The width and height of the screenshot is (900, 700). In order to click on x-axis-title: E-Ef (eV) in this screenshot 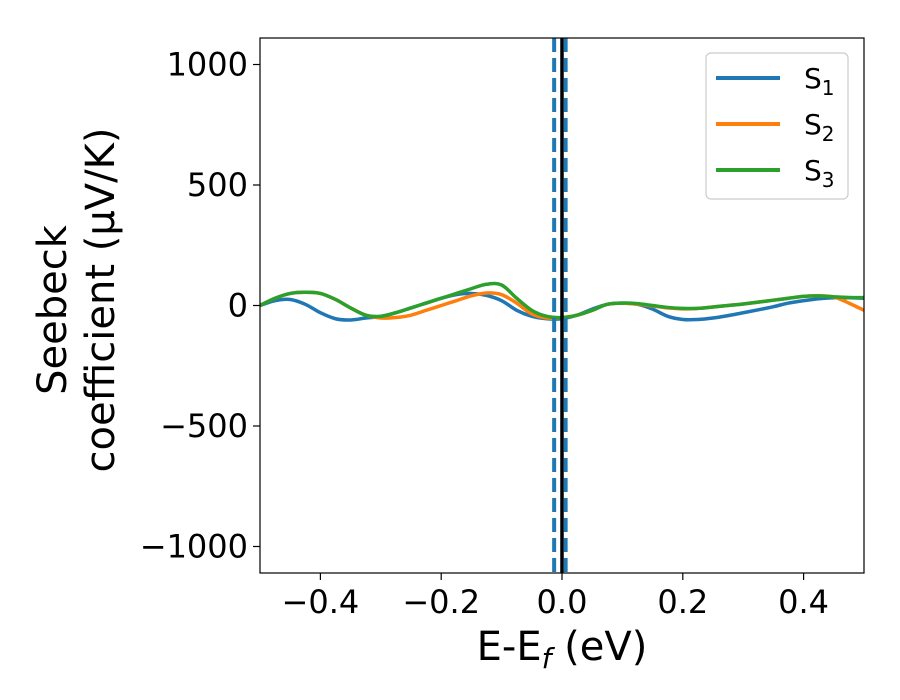, I will do `click(562, 649)`.